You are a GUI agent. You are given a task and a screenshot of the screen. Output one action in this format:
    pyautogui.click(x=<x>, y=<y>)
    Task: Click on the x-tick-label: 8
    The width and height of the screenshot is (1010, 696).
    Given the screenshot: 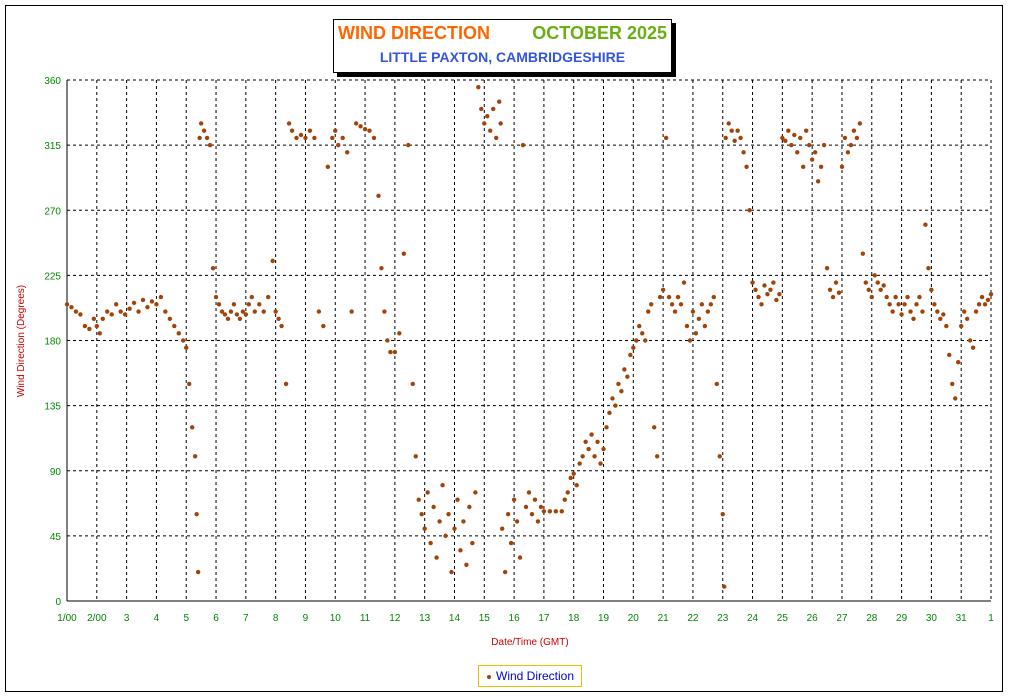 What is the action you would take?
    pyautogui.click(x=276, y=618)
    